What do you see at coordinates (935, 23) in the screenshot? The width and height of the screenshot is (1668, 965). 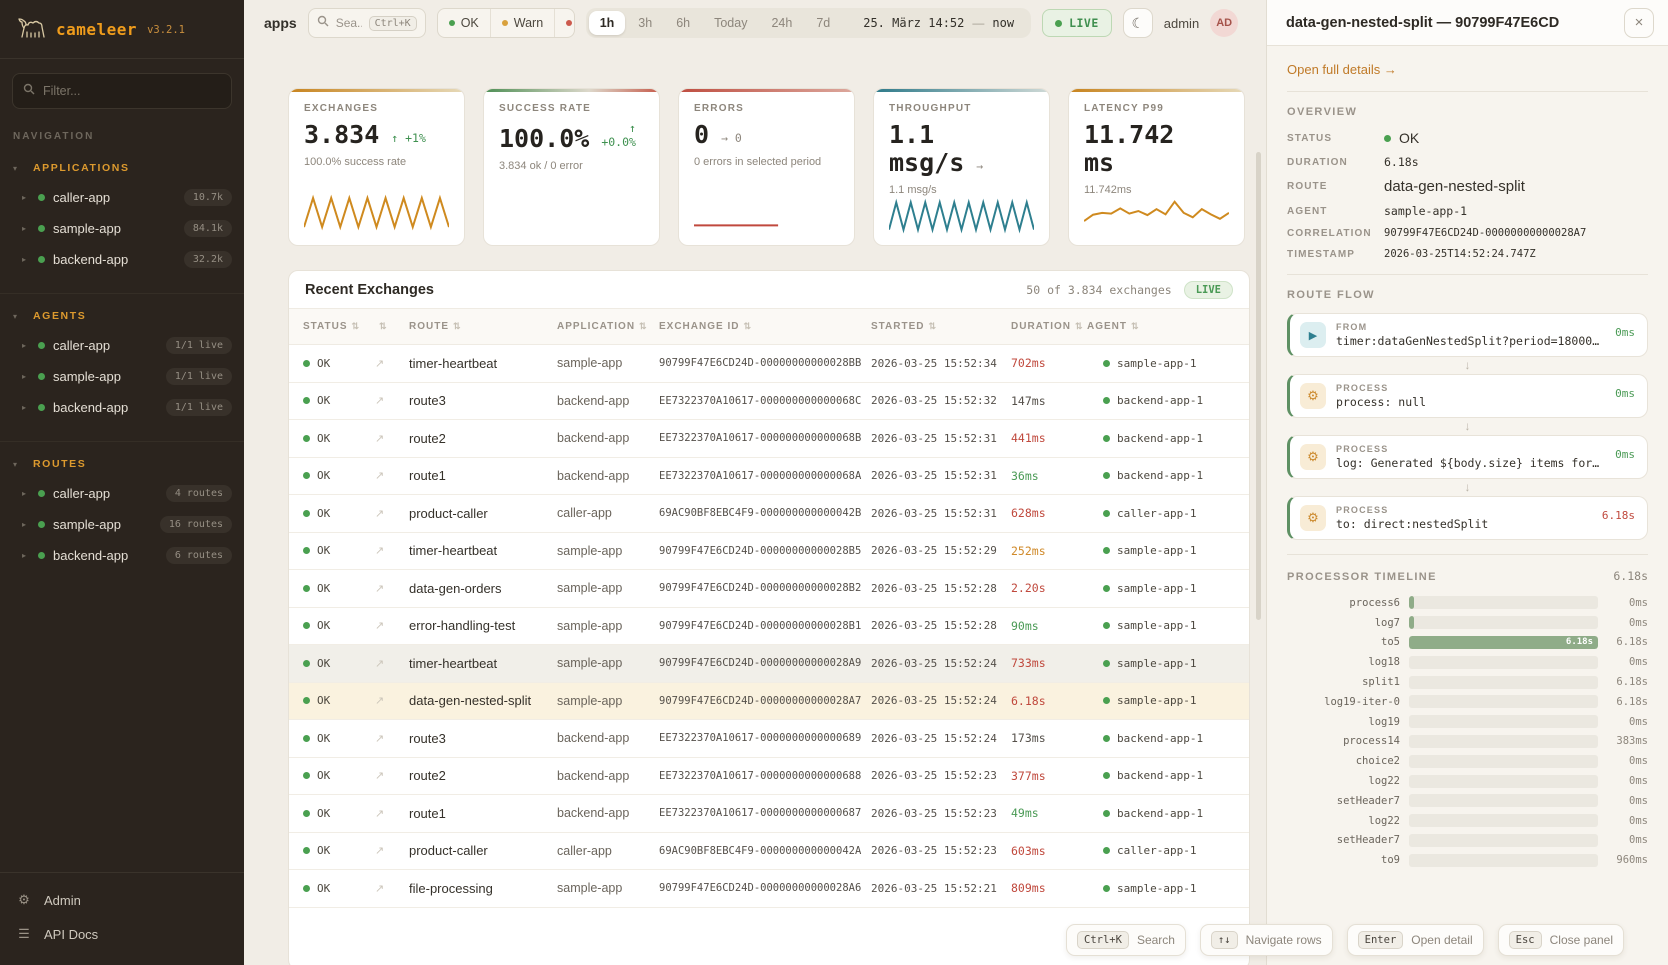 I see `date-range-display: 25. März 14:52 — now` at bounding box center [935, 23].